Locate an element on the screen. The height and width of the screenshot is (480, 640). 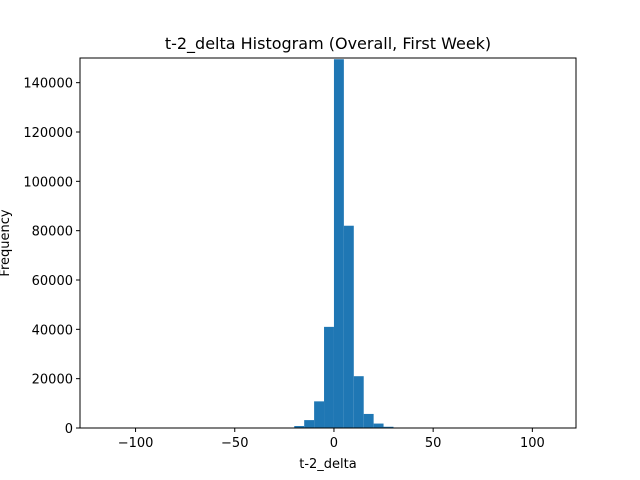
x-axis-label: t-2_delta is located at coordinates (327, 464).